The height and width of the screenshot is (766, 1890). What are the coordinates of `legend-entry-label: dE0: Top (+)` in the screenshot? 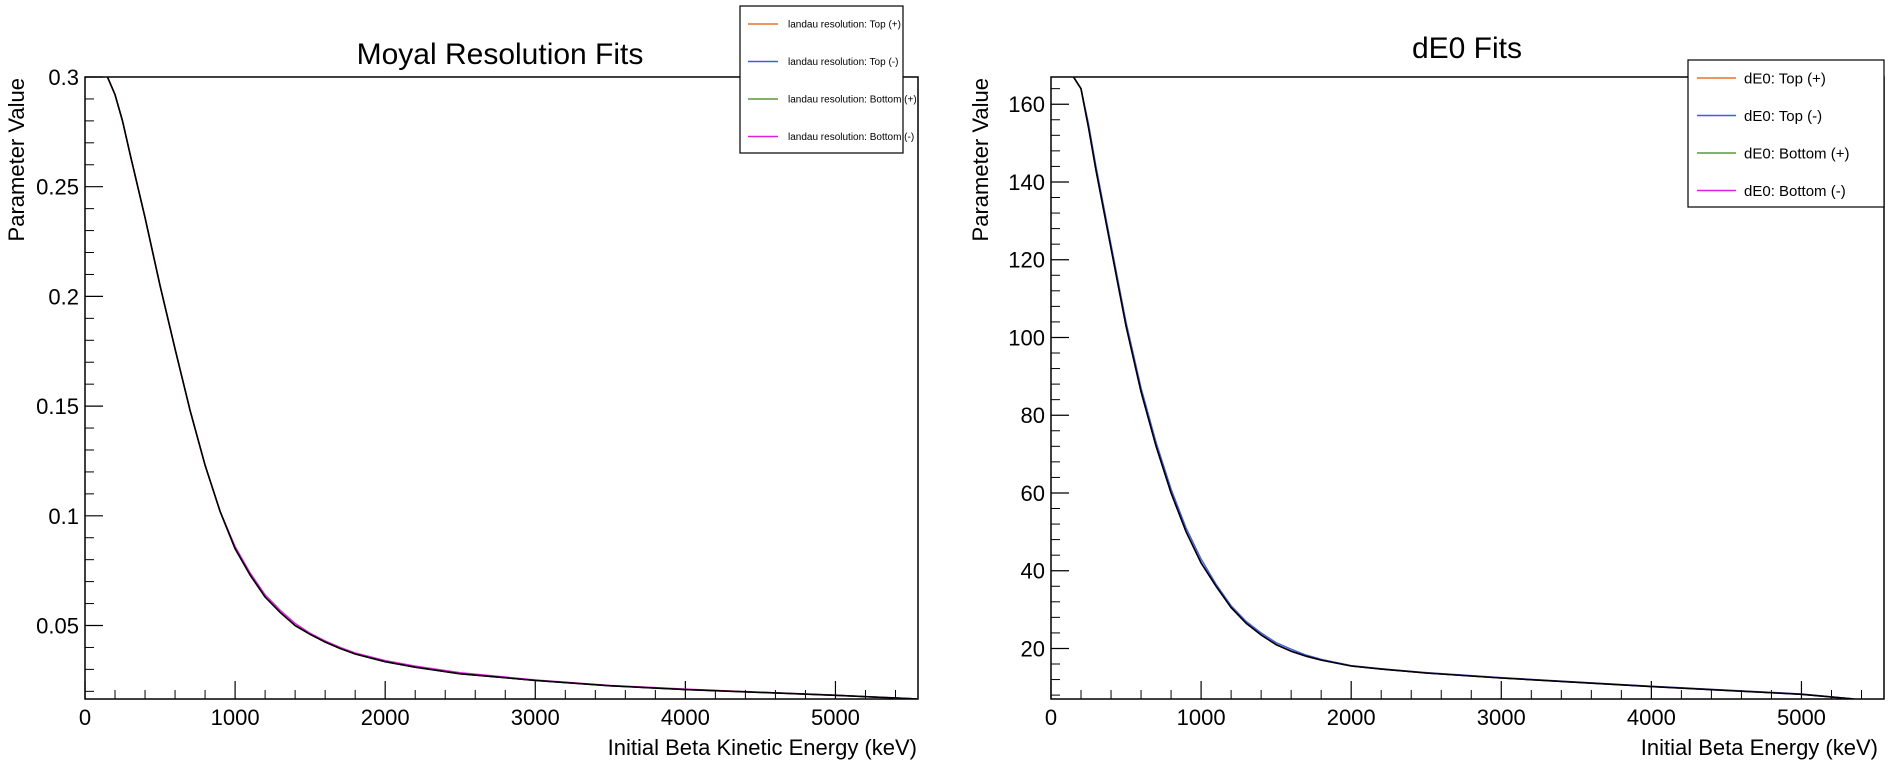 It's located at (1785, 78).